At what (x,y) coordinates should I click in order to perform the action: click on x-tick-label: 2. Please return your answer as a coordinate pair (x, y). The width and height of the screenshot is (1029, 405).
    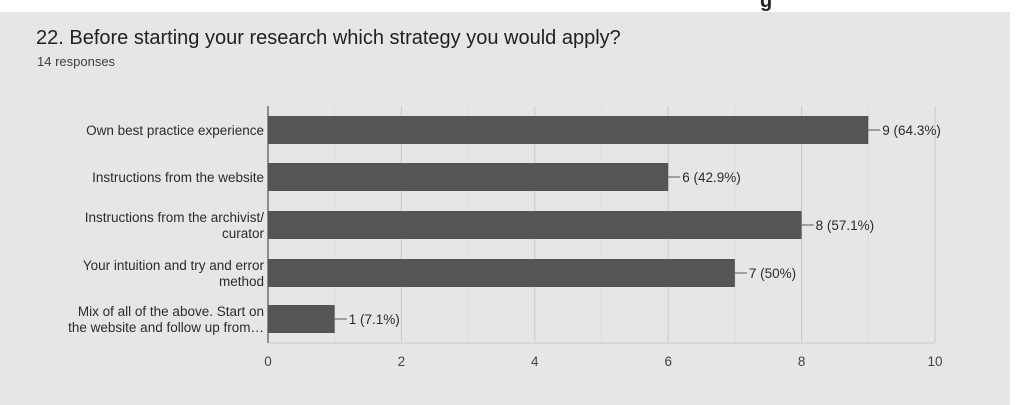
    Looking at the image, I should click on (402, 361).